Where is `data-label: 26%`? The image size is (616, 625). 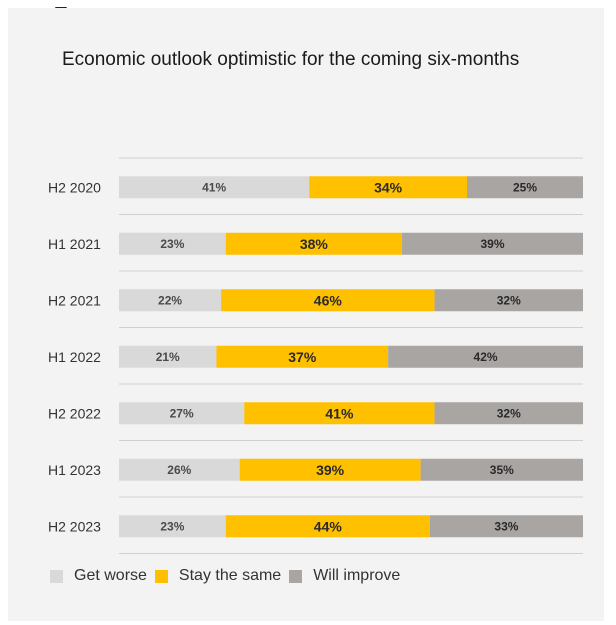
data-label: 26% is located at coordinates (179, 470).